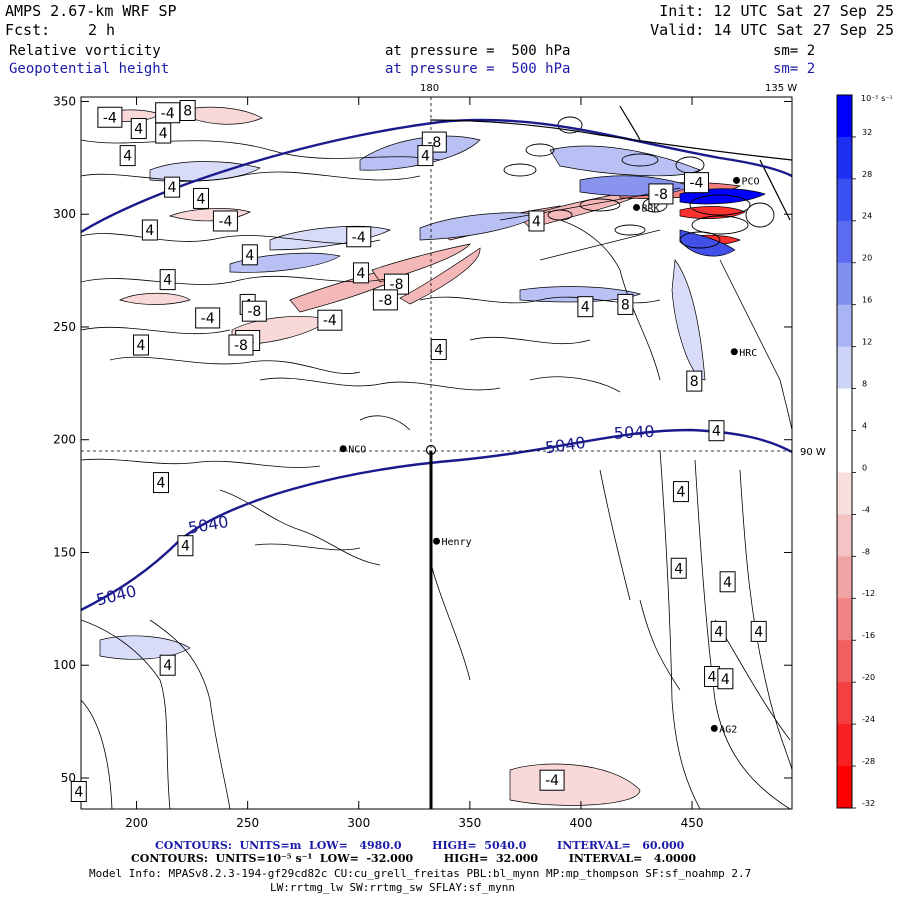 This screenshot has height=900, width=900. Describe the element at coordinates (91, 11) in the screenshot. I see `model-title: AMPS 2.67-km WRF SP` at that location.